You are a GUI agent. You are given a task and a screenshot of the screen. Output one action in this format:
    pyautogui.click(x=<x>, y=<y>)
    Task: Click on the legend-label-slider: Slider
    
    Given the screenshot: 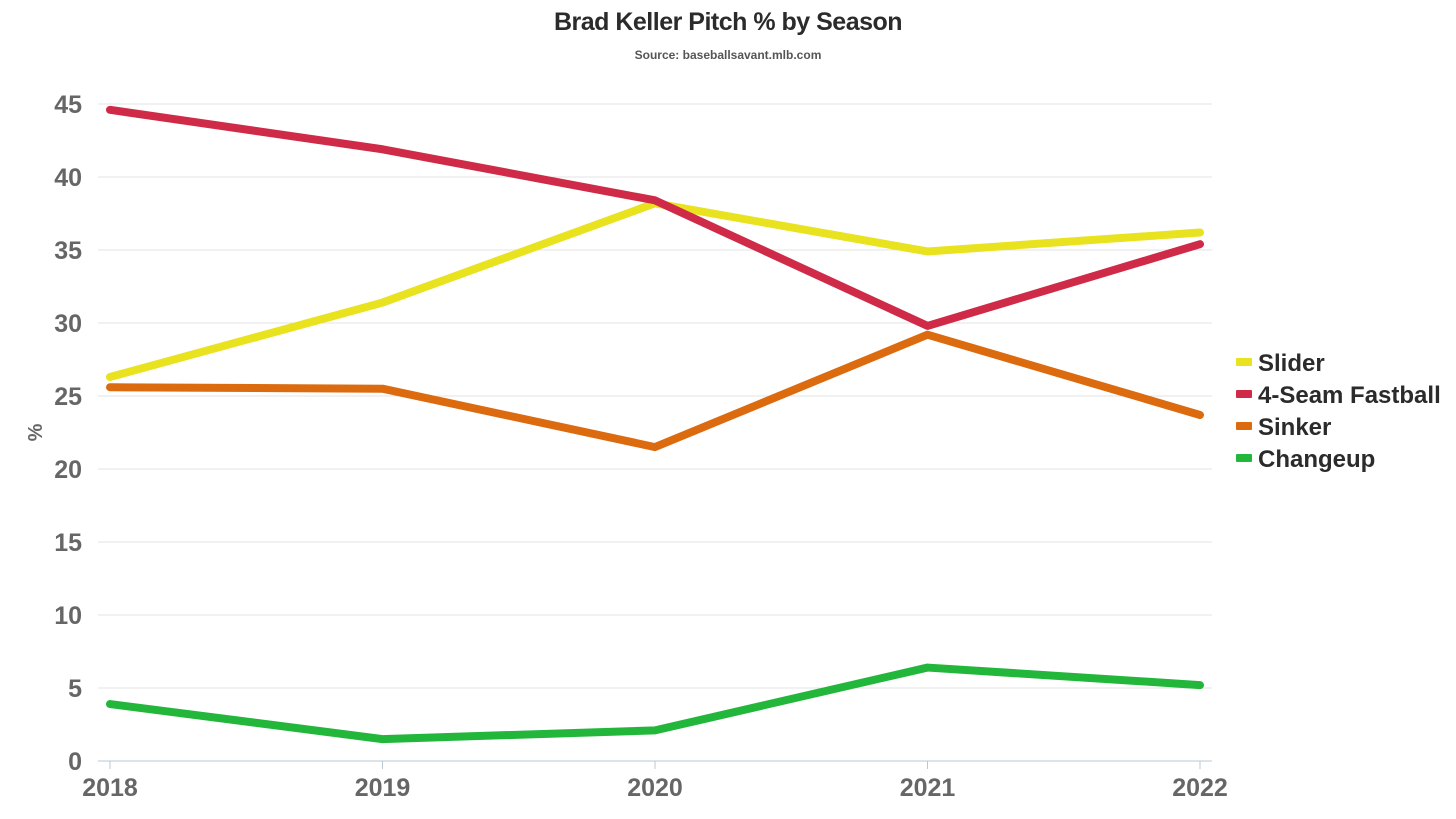 What is the action you would take?
    pyautogui.click(x=1291, y=363)
    